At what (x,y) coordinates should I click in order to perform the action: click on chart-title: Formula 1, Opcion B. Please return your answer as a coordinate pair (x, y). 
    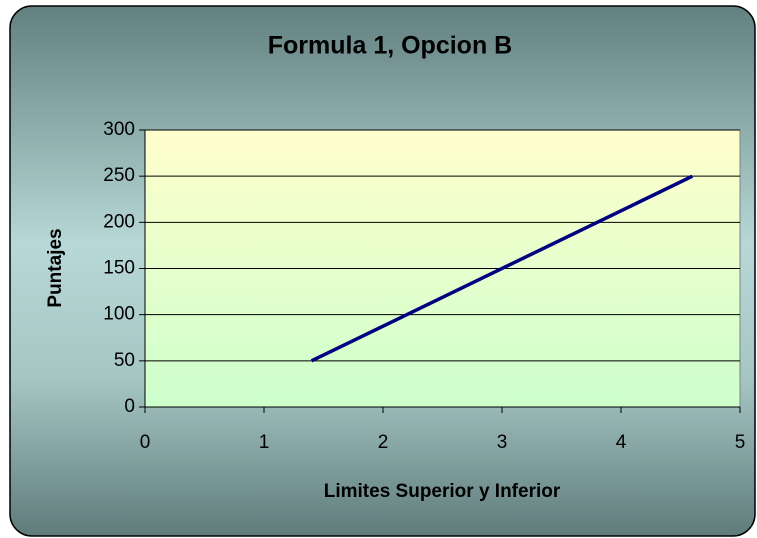
    Looking at the image, I should click on (390, 46).